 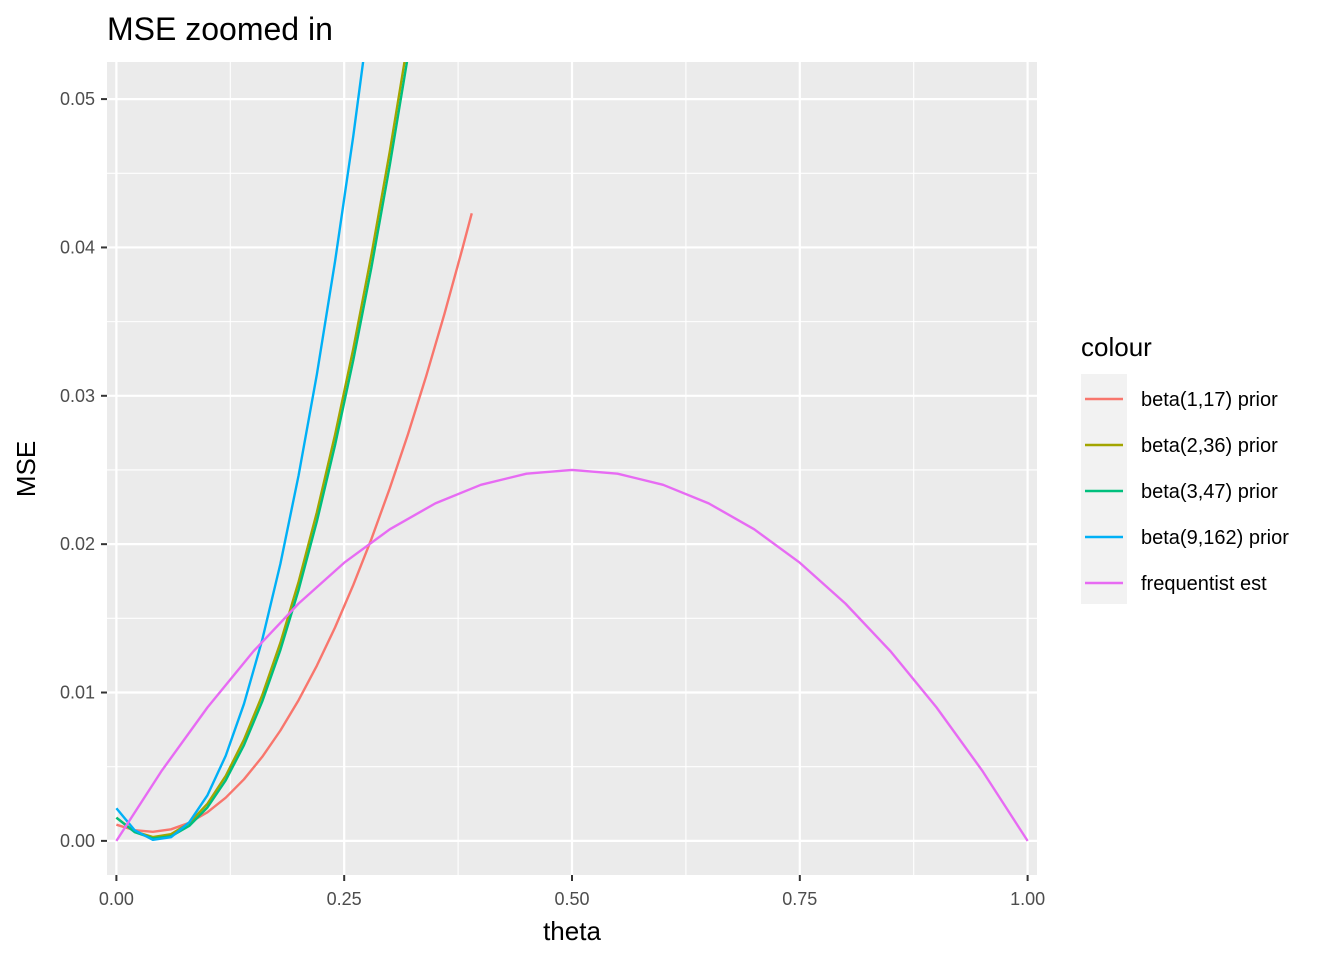 I want to click on x-axis-title: theta, so click(x=572, y=931).